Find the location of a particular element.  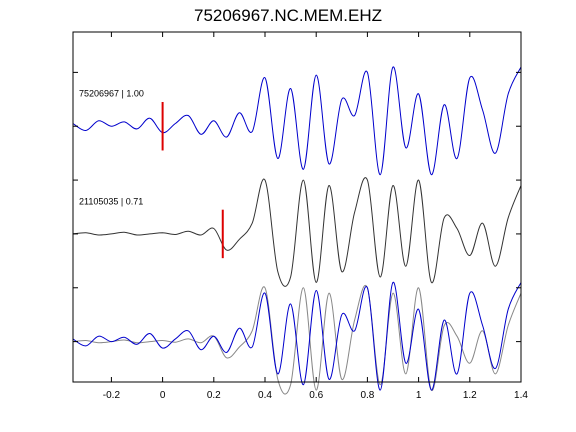

x-tick-label: 0.2 is located at coordinates (214, 395).